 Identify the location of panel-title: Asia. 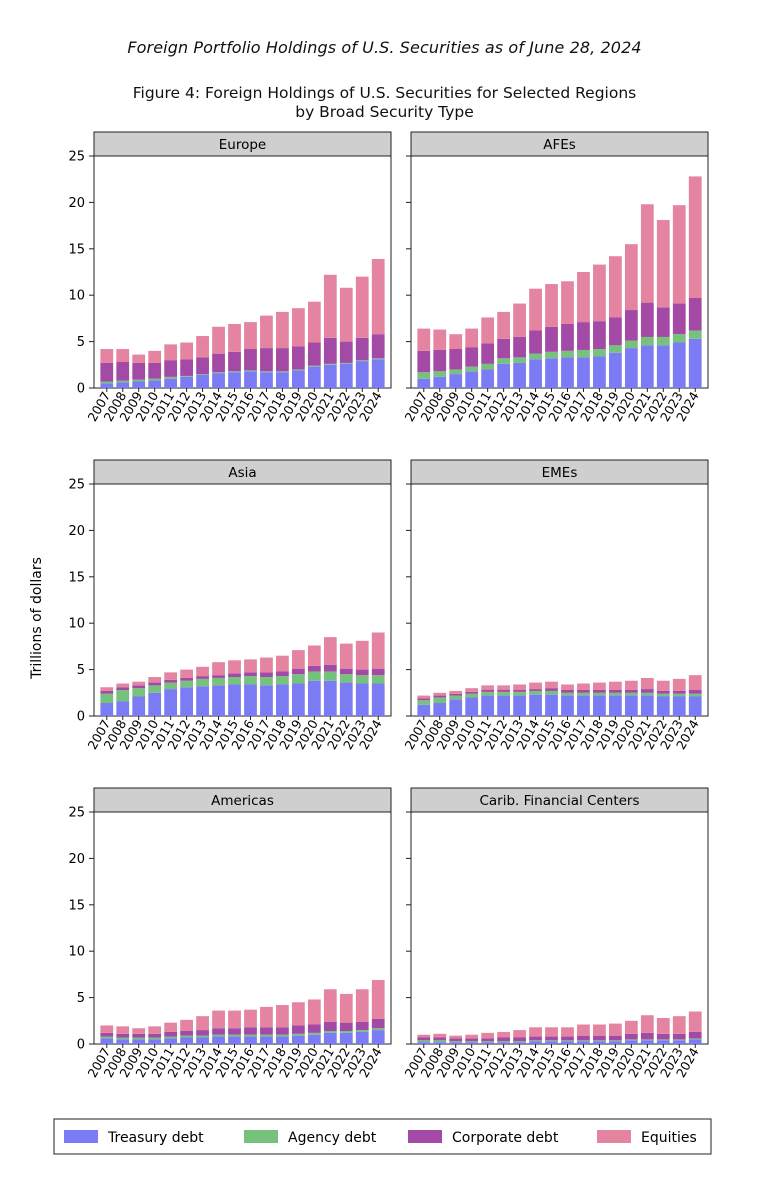
(242, 473).